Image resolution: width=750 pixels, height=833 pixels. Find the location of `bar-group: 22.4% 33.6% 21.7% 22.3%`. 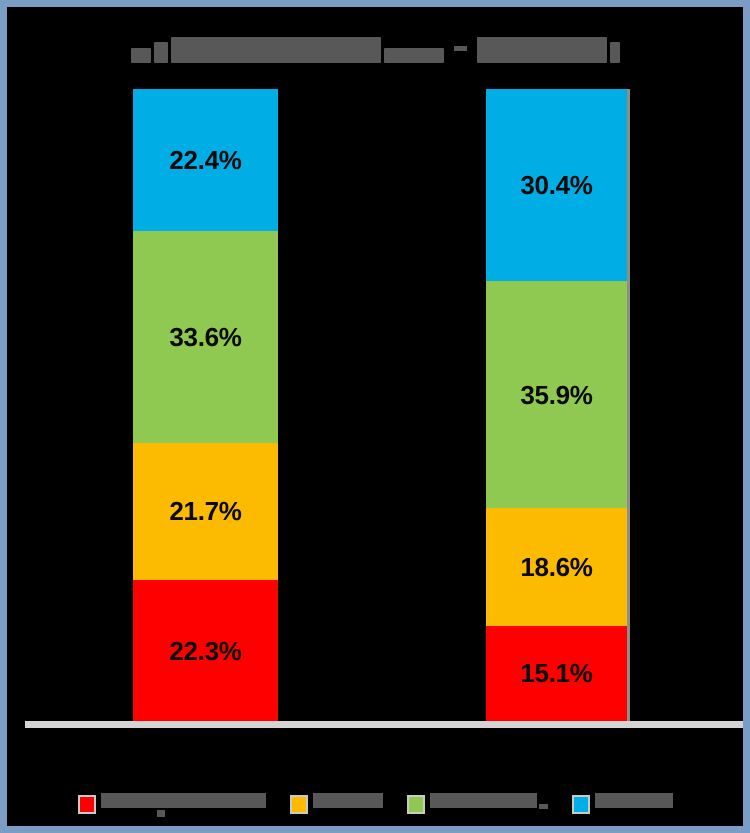

bar-group: 22.4% 33.6% 21.7% 22.3% is located at coordinates (205, 405).